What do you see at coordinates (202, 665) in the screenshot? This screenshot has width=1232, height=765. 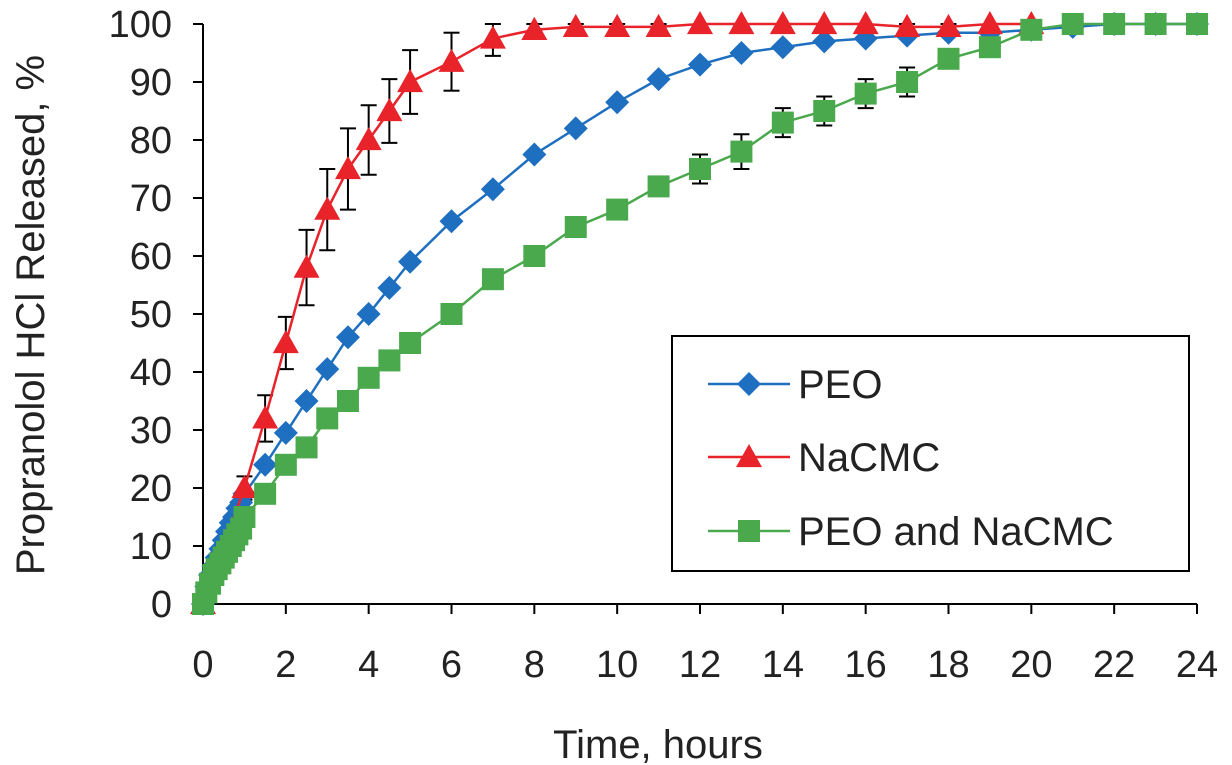 I see `x-tick-label: 0` at bounding box center [202, 665].